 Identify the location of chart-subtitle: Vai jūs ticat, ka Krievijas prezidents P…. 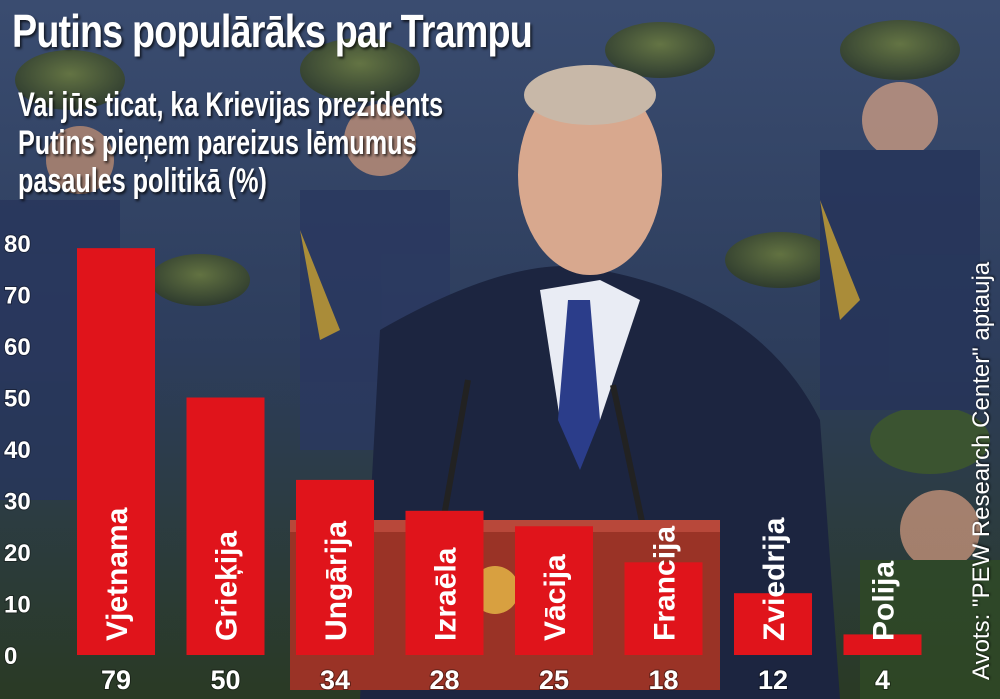
(231, 143).